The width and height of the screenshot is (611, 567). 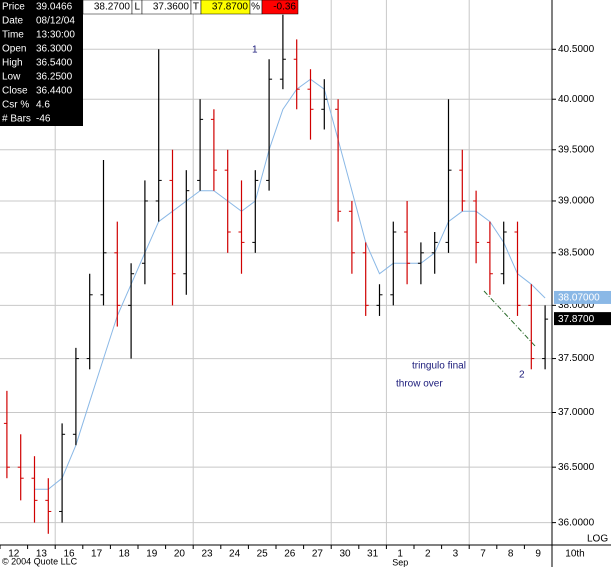 What do you see at coordinates (54, 77) in the screenshot?
I see `info-value: 36.2500` at bounding box center [54, 77].